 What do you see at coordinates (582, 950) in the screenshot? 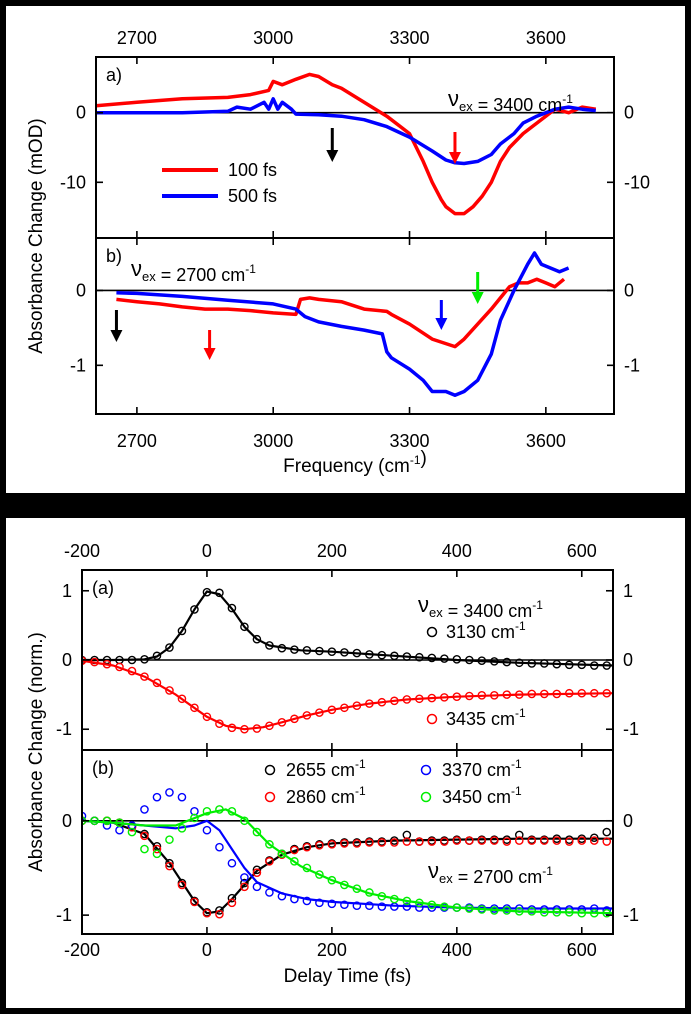
I see `x-tick-label-bottom: 600` at bounding box center [582, 950].